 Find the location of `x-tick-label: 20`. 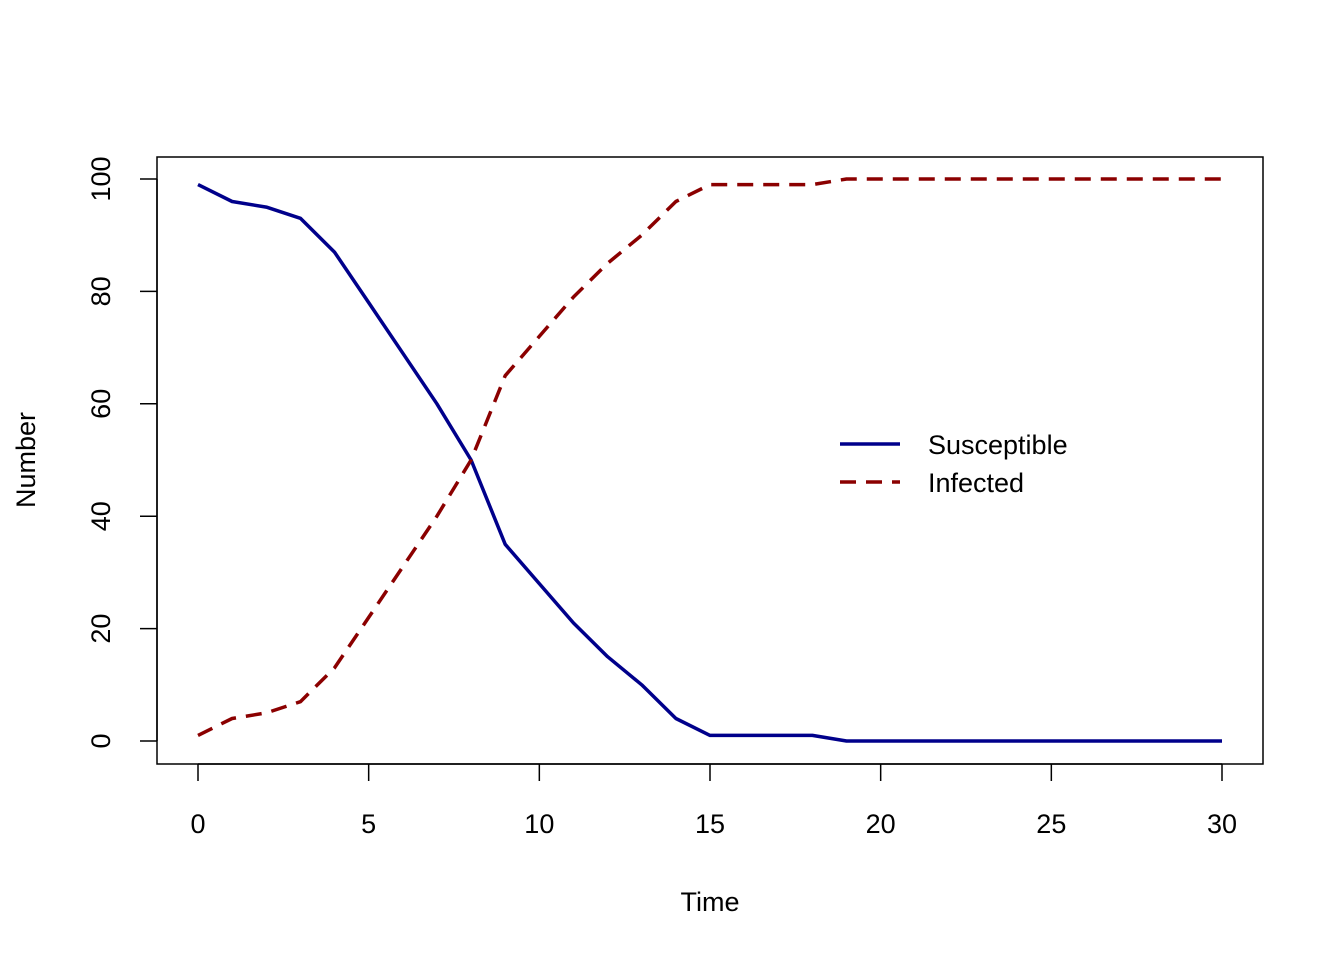

x-tick-label: 20 is located at coordinates (881, 824).